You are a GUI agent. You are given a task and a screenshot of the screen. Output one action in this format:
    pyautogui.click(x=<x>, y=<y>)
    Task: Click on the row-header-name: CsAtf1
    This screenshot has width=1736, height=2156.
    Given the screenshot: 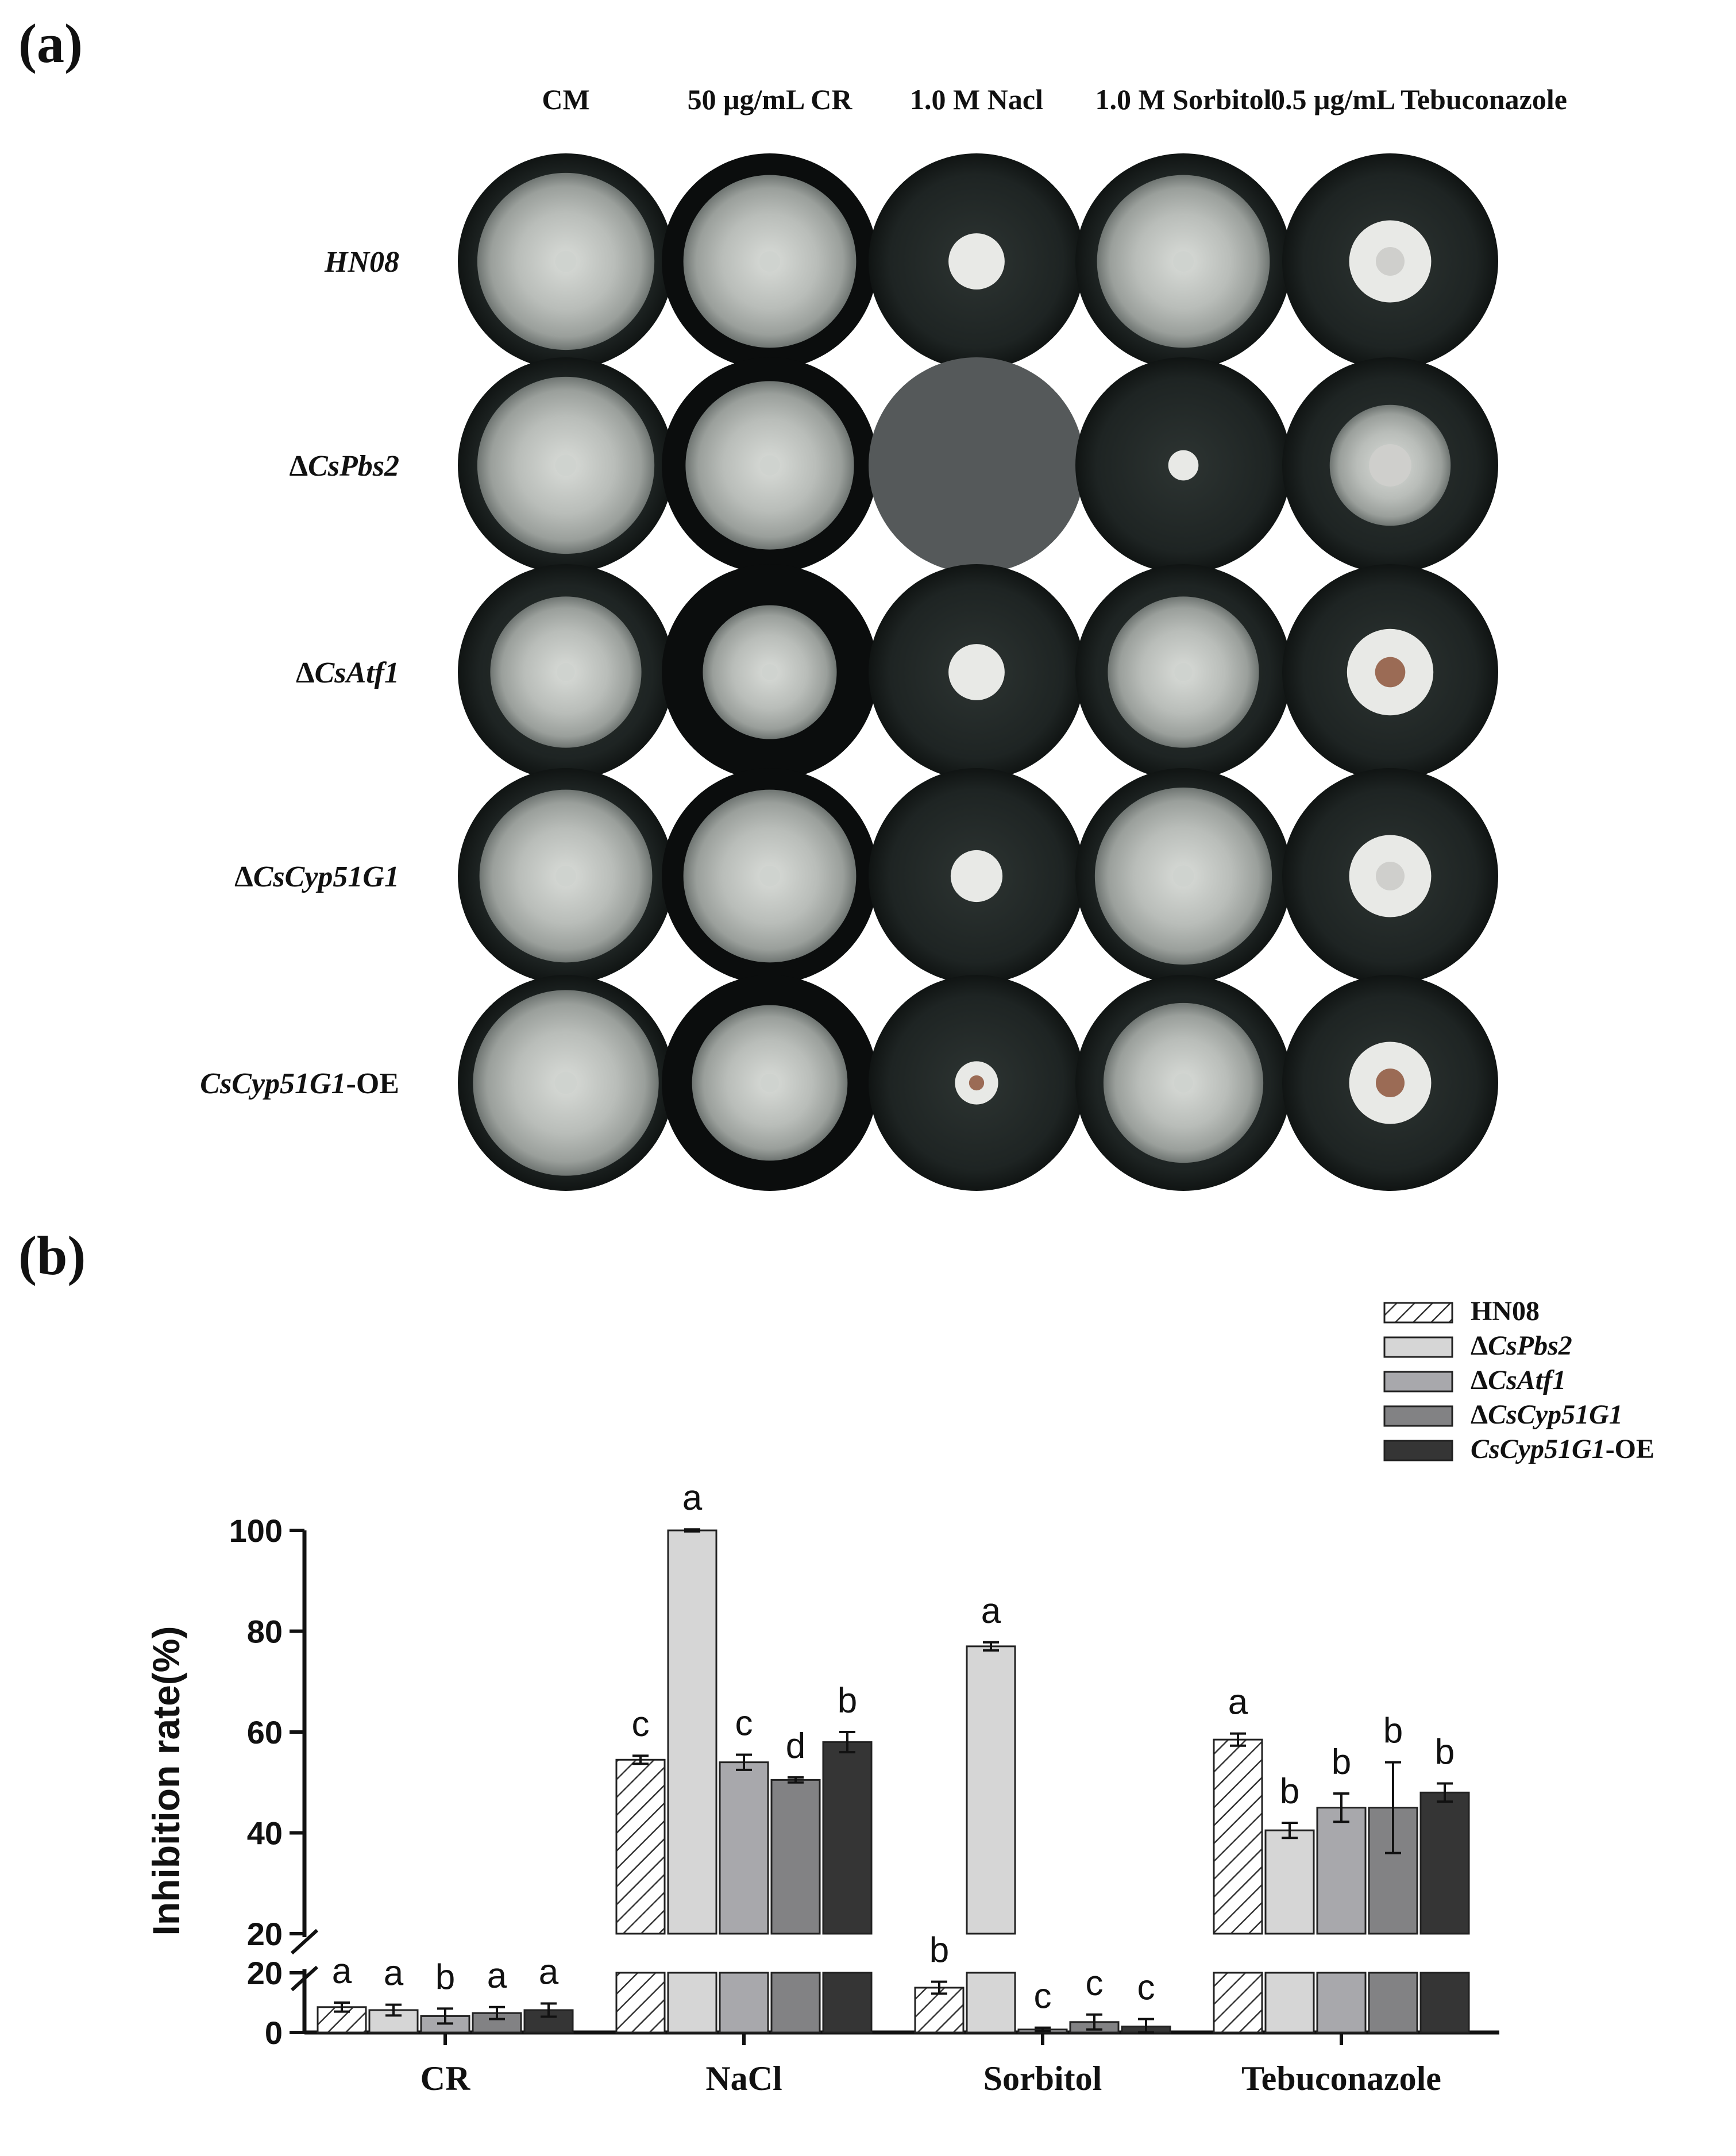 What is the action you would take?
    pyautogui.click(x=357, y=673)
    